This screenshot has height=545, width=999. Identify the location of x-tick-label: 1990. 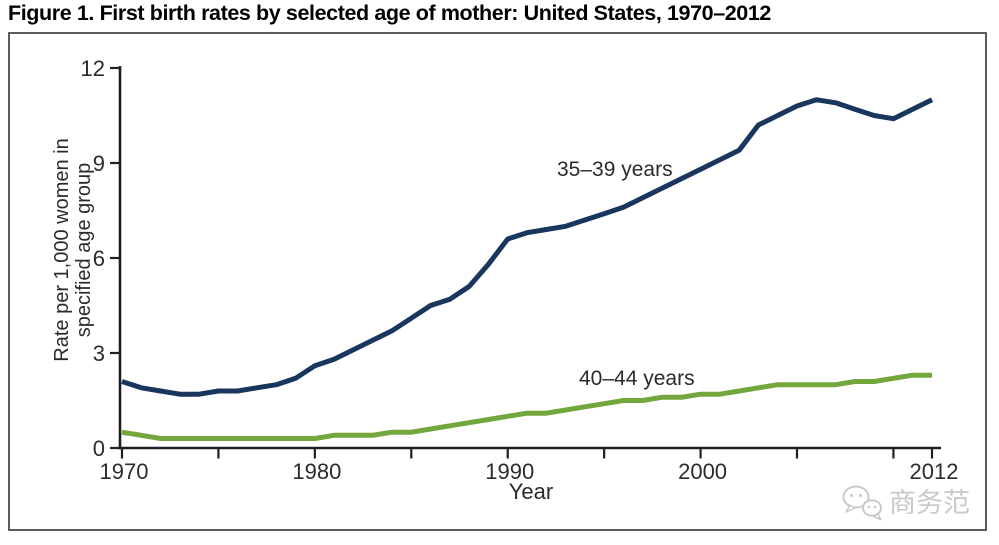
(509, 471).